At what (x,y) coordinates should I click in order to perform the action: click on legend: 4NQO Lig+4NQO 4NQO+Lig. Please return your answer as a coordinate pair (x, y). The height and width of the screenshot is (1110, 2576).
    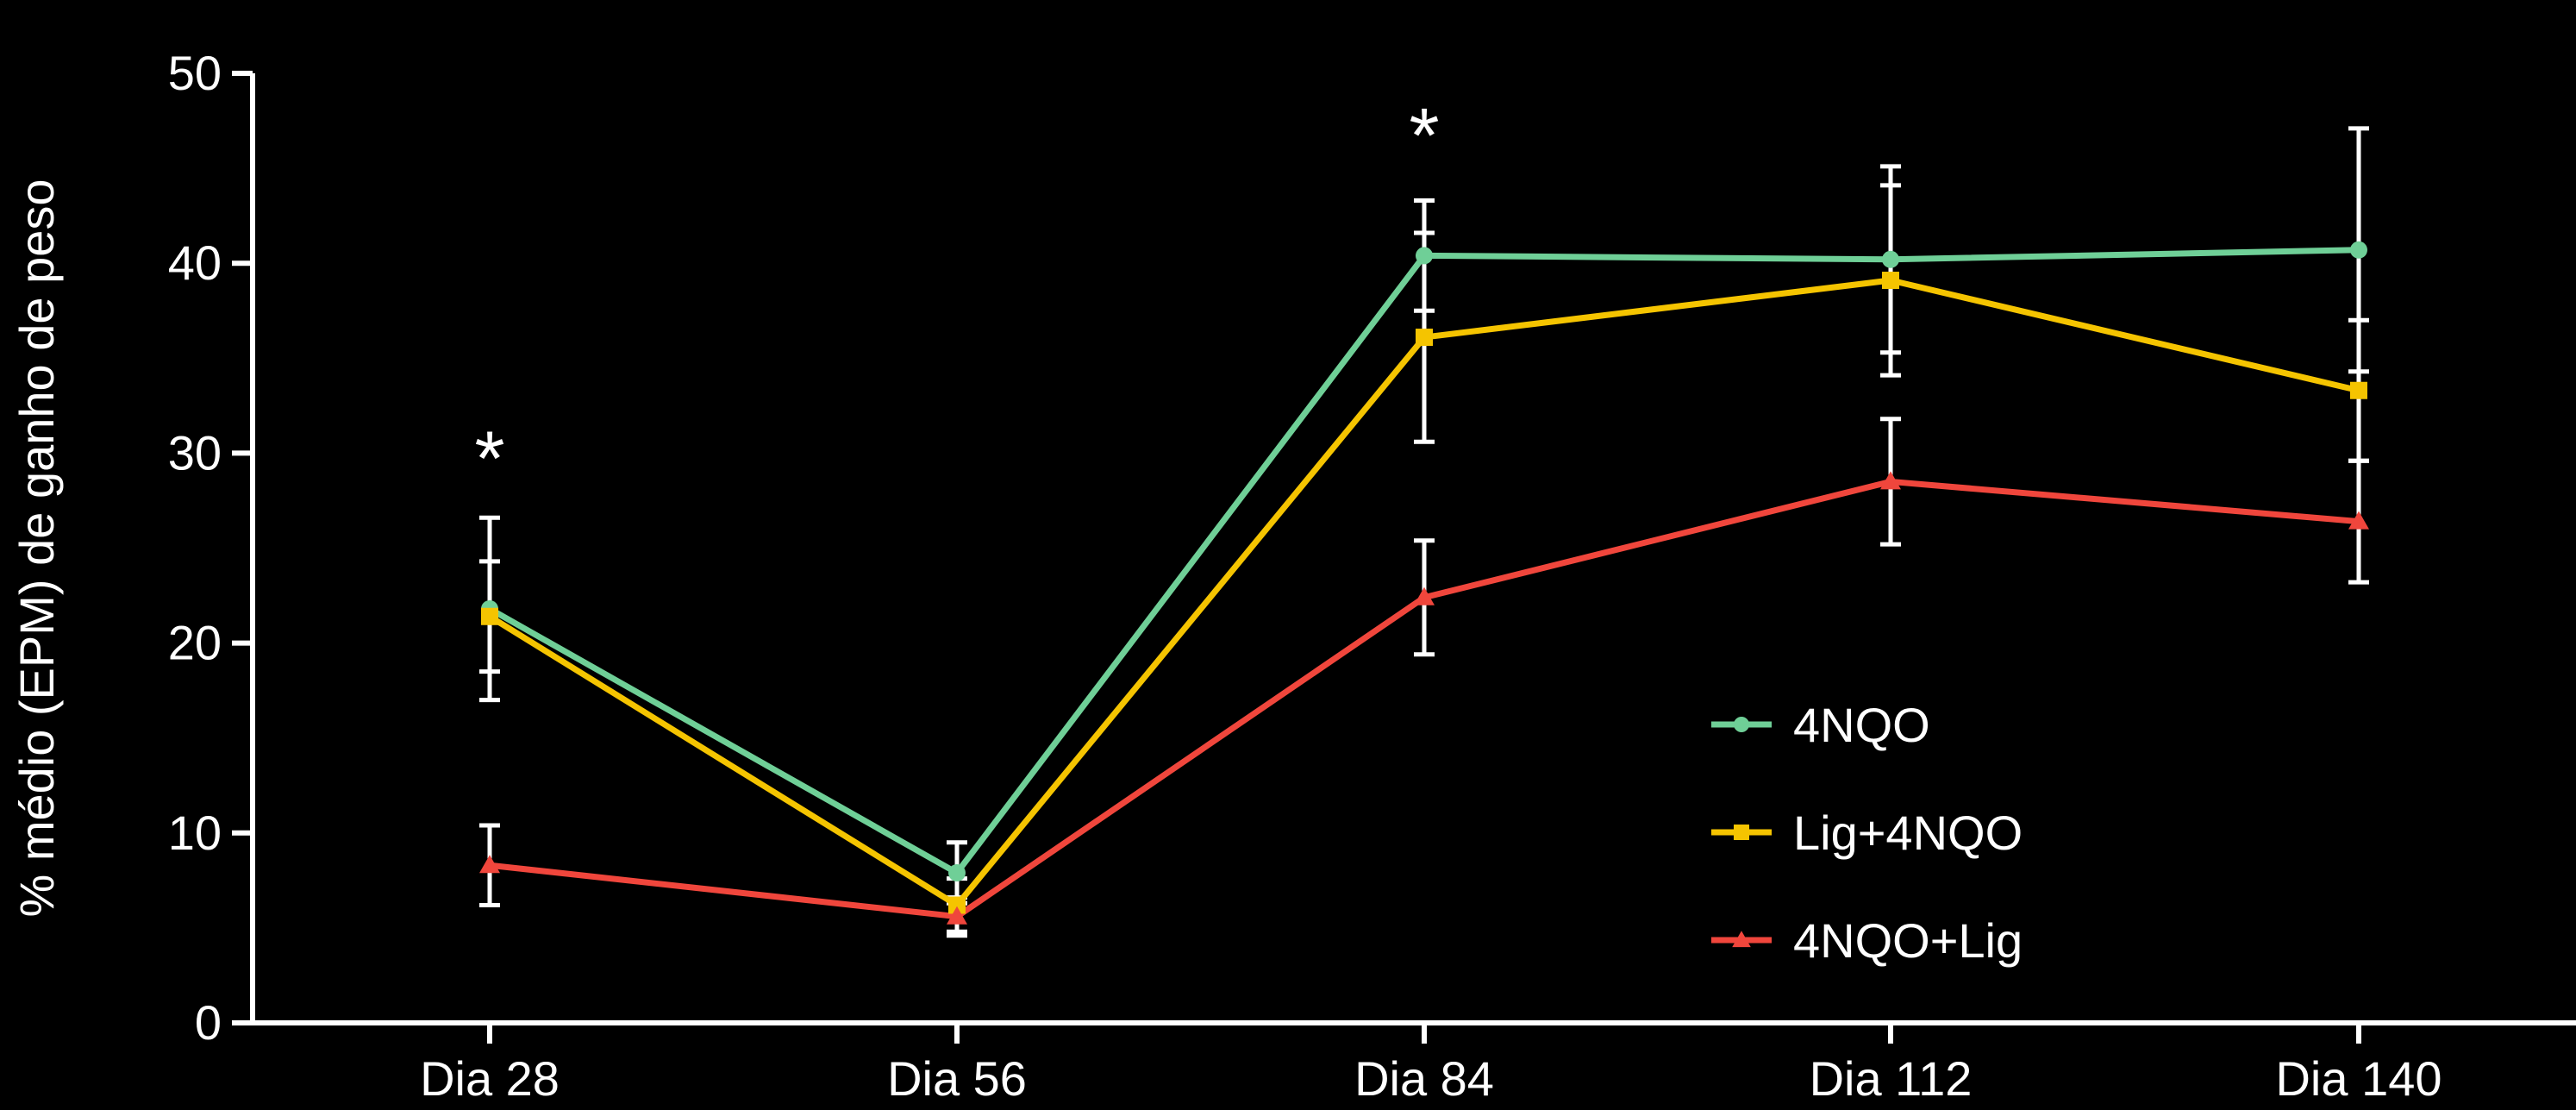
    Looking at the image, I should click on (1867, 833).